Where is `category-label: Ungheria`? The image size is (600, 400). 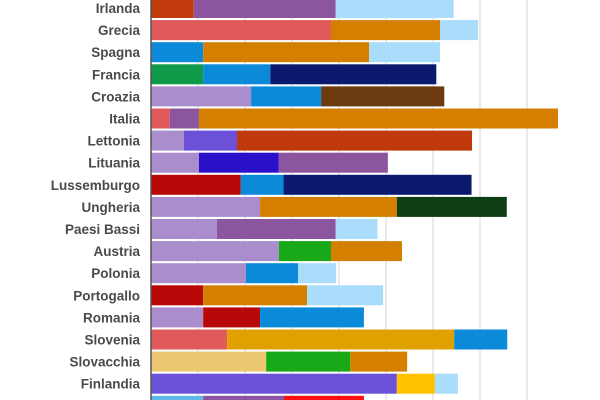
category-label: Ungheria is located at coordinates (110, 207).